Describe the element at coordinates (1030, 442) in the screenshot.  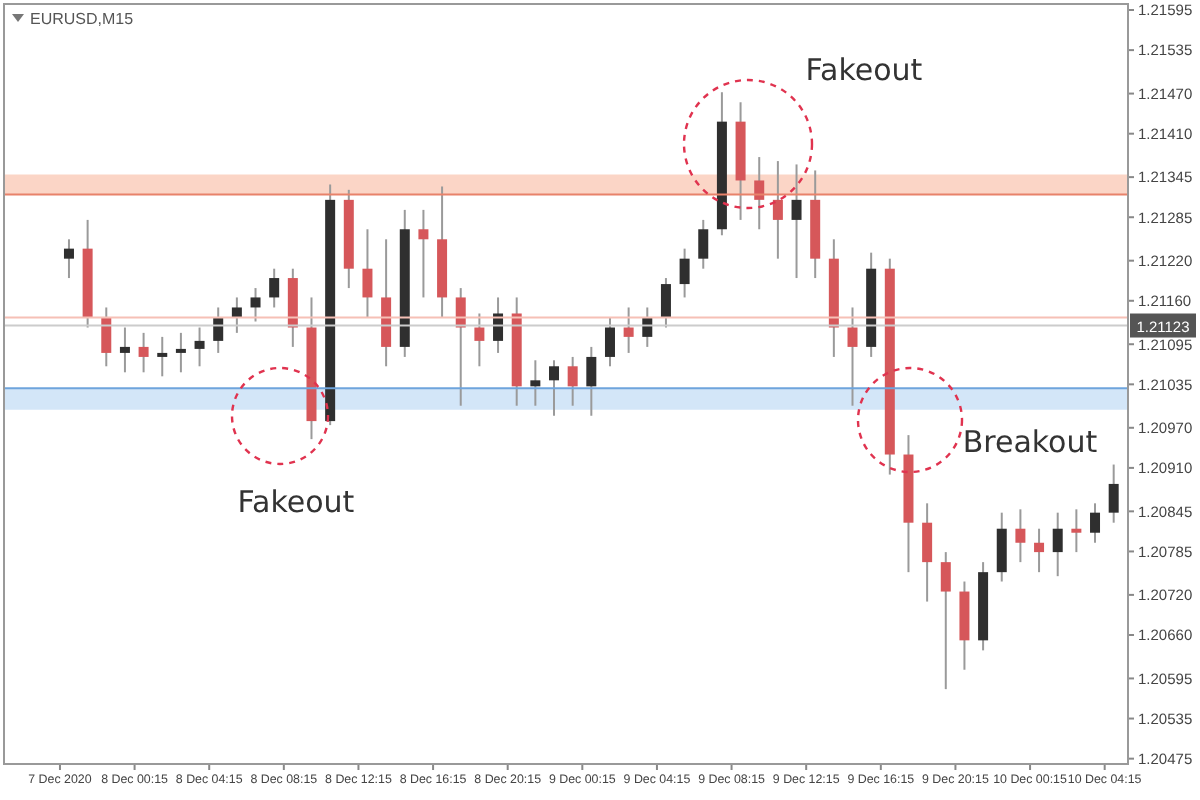
I see `annotation: Breakout` at that location.